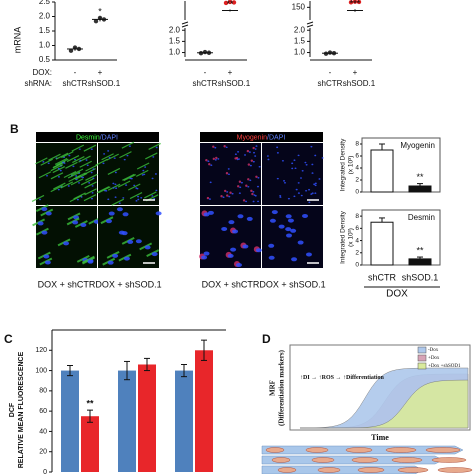  Describe the element at coordinates (444, 366) in the screenshot. I see `legend-label: +Dox +shSOD1` at that location.